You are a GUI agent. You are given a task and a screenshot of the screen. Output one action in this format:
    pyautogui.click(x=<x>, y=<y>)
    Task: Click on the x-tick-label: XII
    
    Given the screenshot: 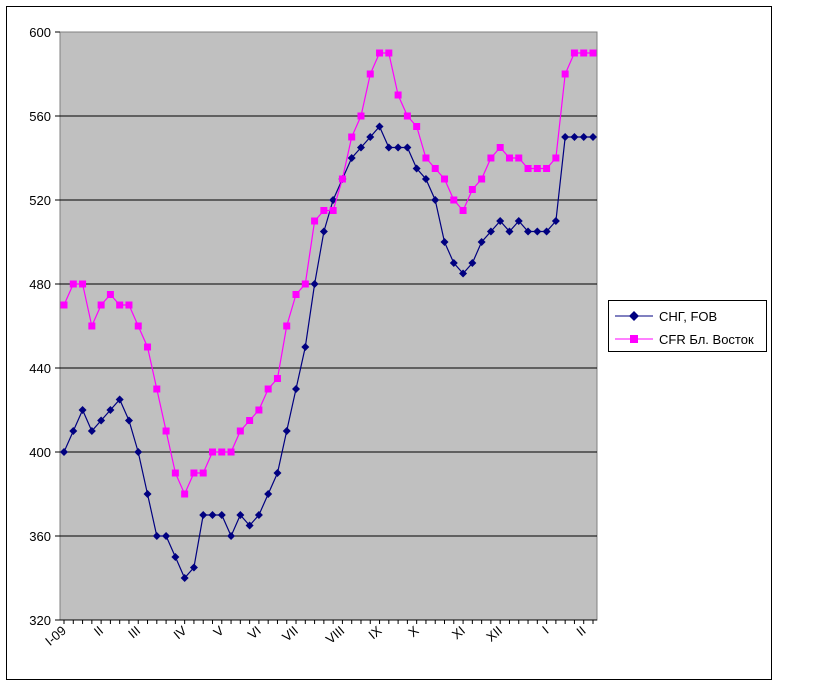 What is the action you would take?
    pyautogui.click(x=494, y=634)
    